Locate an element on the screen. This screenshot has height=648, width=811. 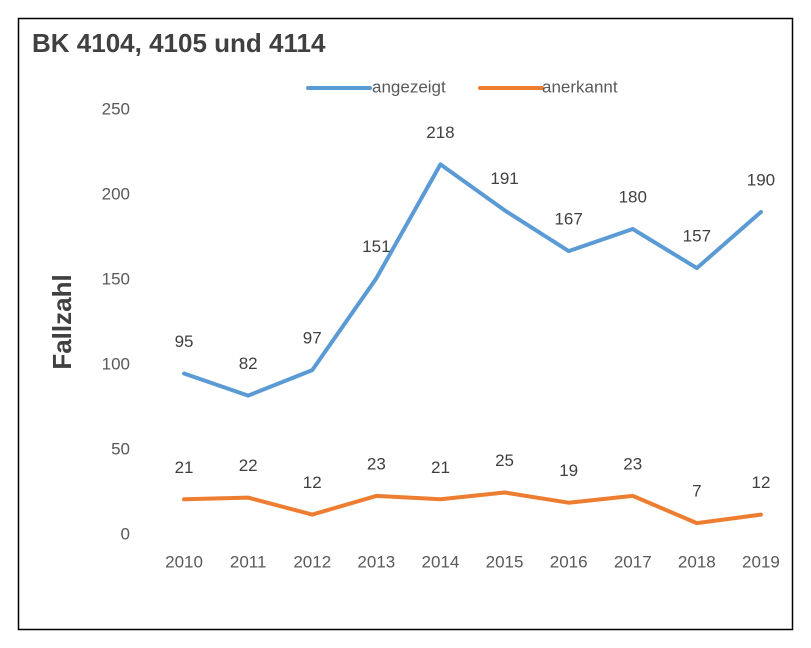
data-label: 22 is located at coordinates (248, 465).